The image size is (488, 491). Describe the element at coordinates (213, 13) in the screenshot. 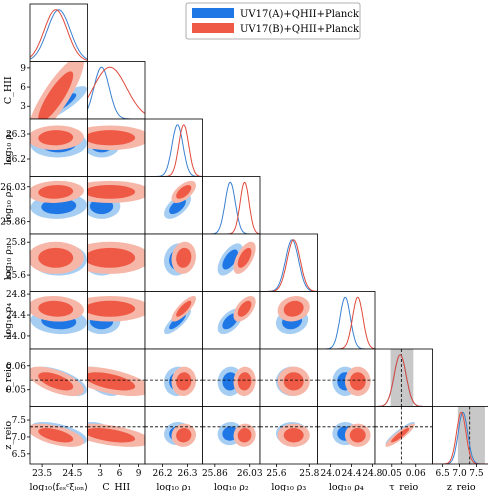

I see `legend-swatch-series-a` at that location.